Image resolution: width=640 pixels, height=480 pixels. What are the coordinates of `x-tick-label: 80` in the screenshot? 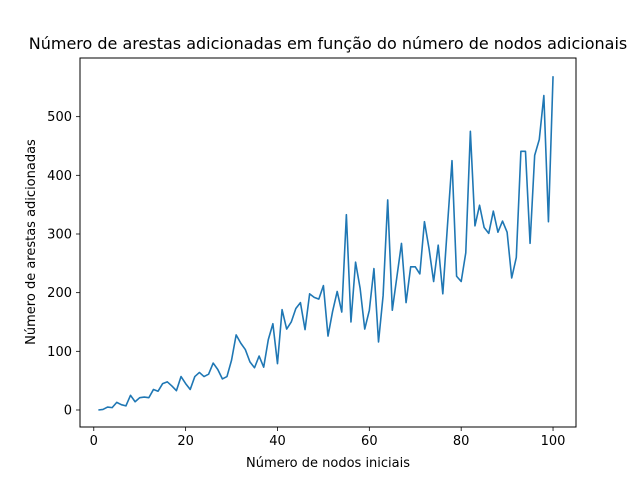 It's located at (461, 441).